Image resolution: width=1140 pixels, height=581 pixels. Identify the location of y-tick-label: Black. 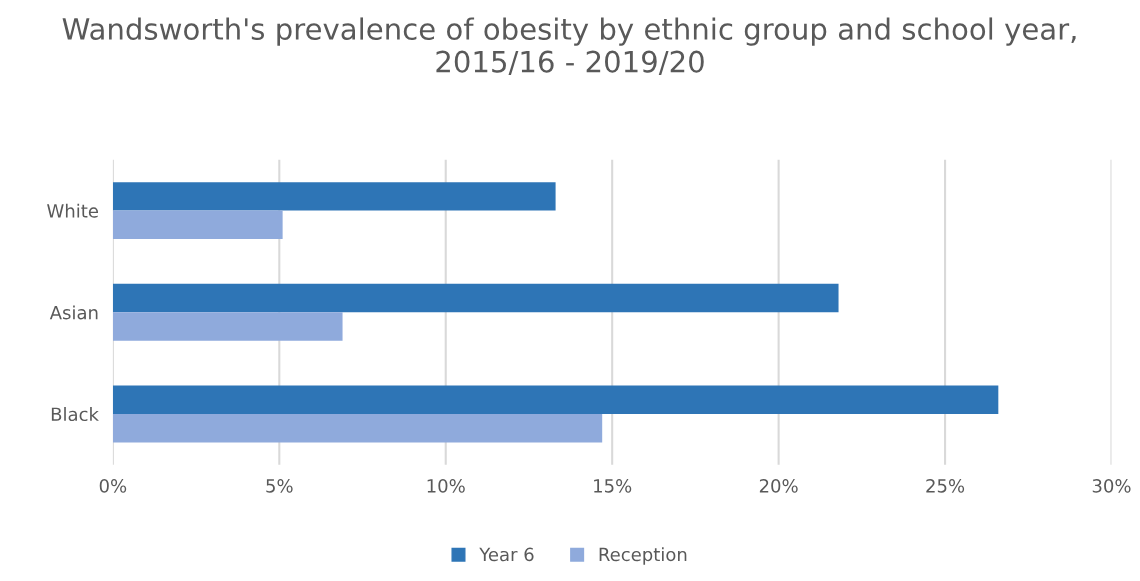
(75, 414).